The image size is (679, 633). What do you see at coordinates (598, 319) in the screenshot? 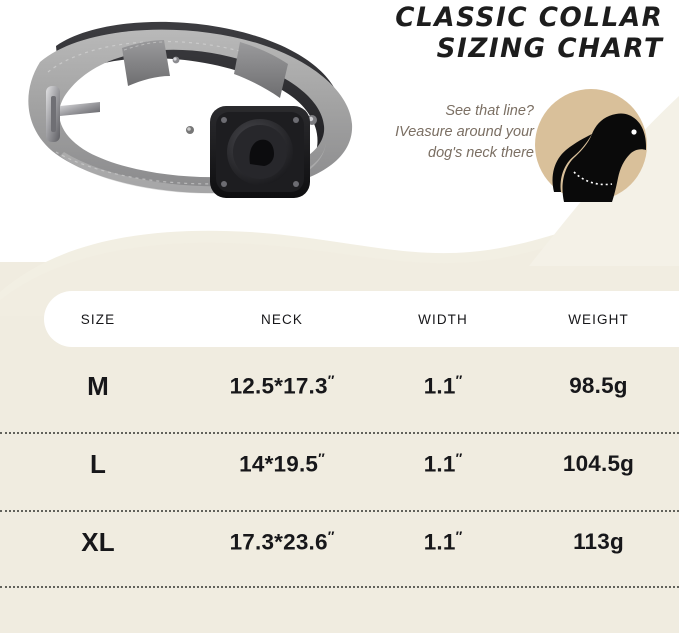
I see `column-header-weight: WEIGHT` at bounding box center [598, 319].